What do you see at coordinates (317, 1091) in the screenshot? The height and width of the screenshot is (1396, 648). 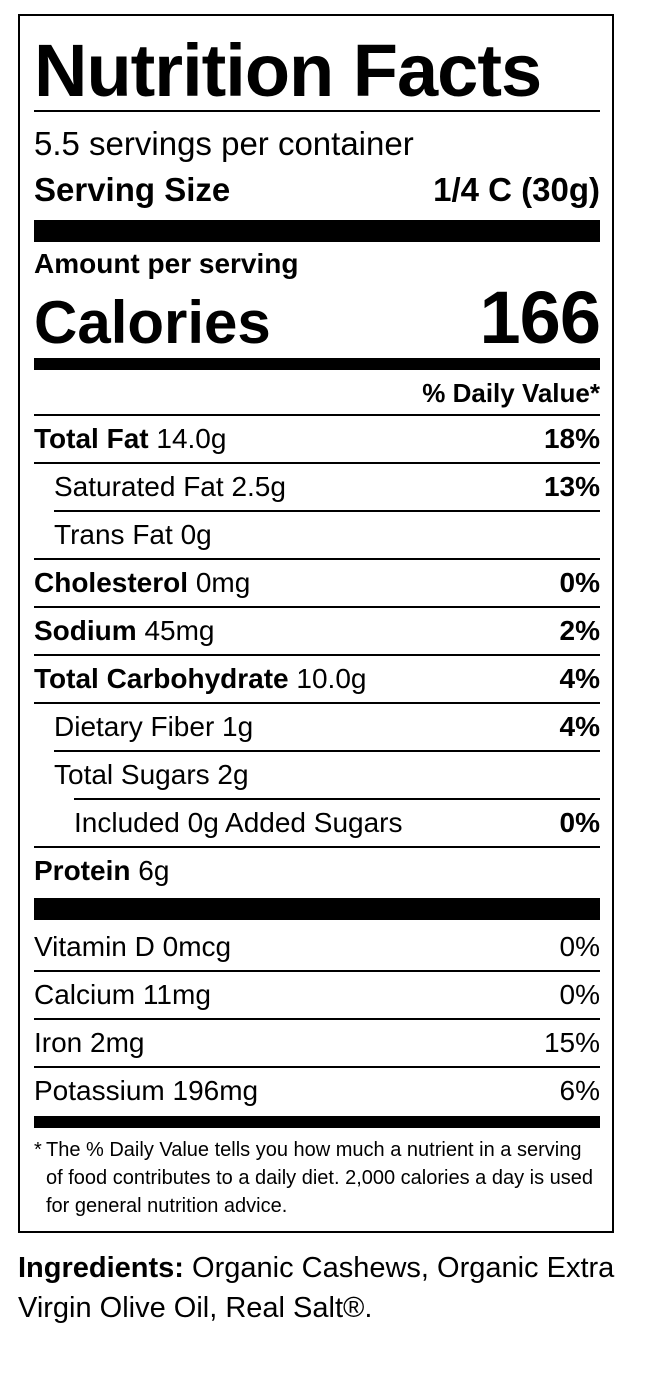 I see `vitamin-row-potassium: Potassium 196mg 6%` at bounding box center [317, 1091].